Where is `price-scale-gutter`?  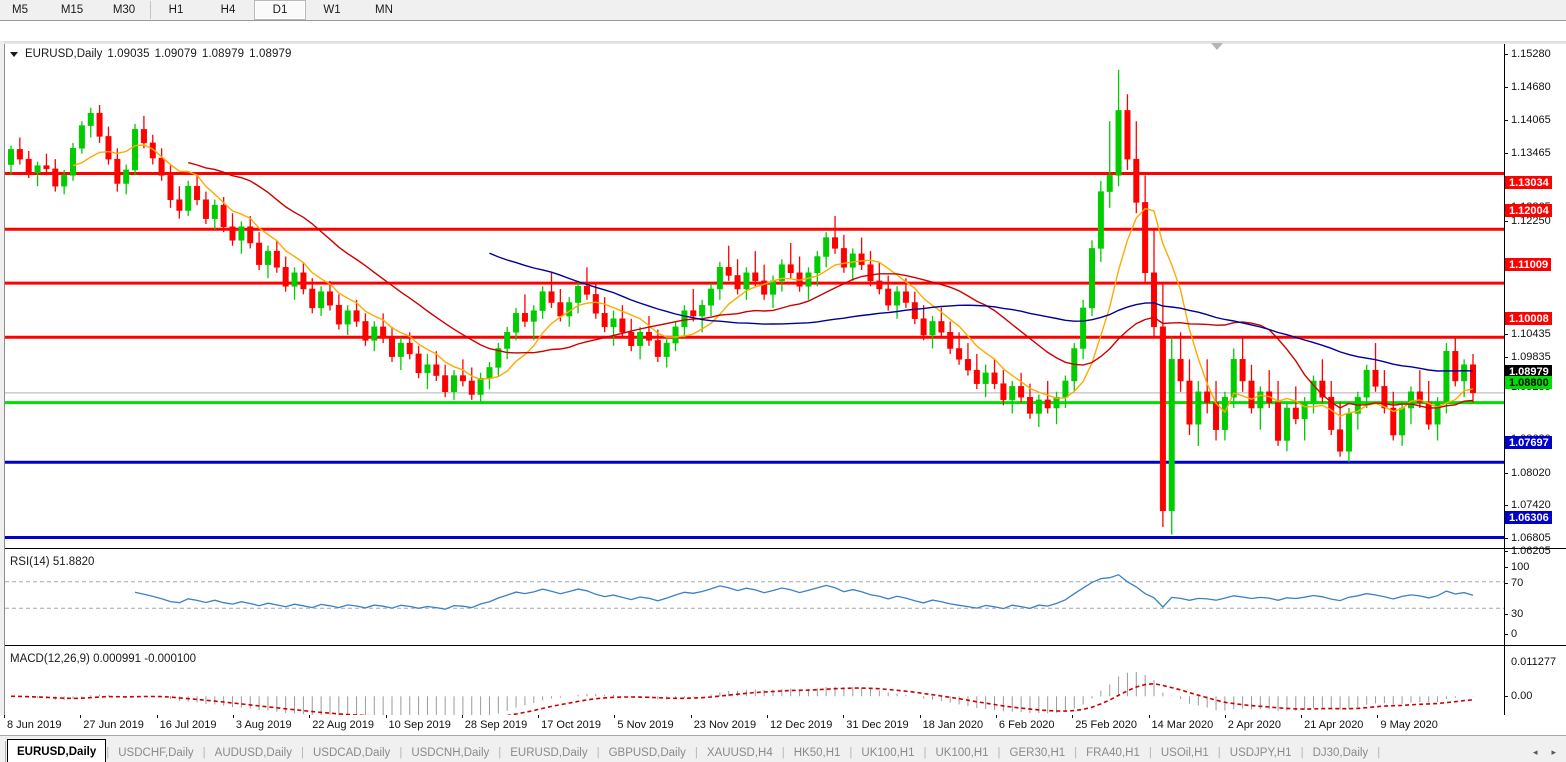
price-scale-gutter is located at coordinates (1535, 390).